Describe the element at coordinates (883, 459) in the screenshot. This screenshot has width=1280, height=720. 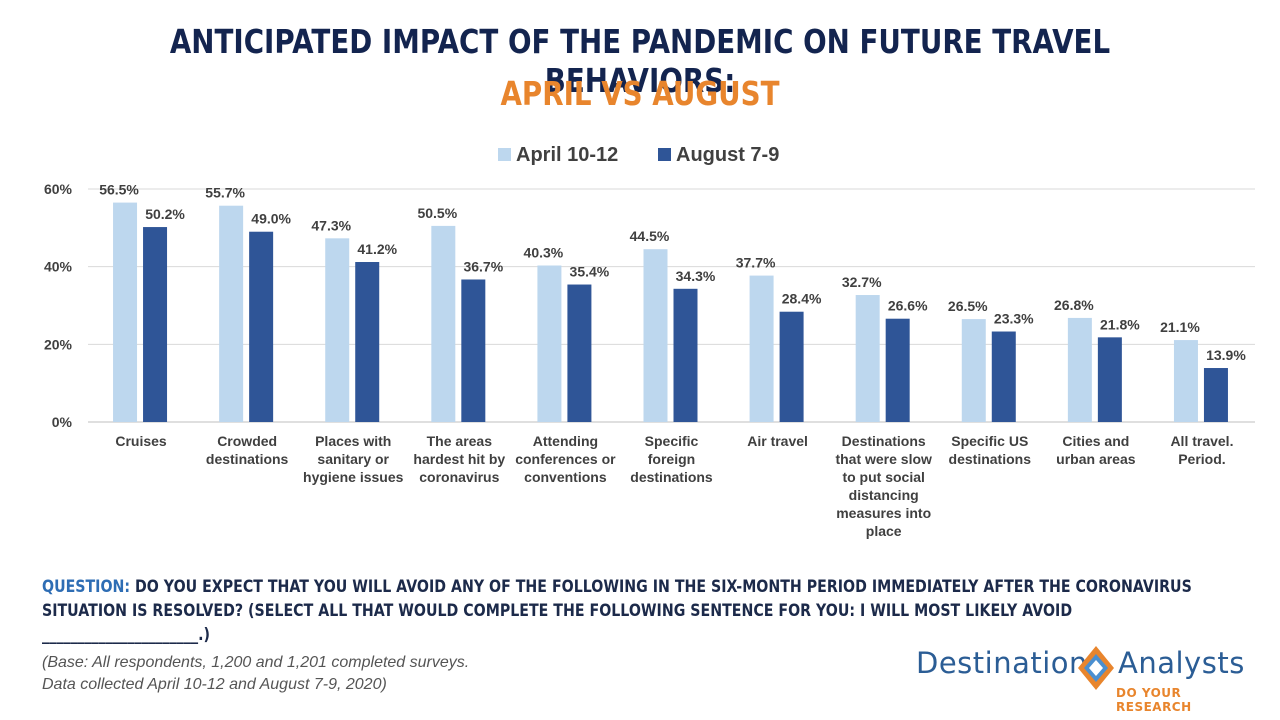
I see `x-tick-label: that were slow` at that location.